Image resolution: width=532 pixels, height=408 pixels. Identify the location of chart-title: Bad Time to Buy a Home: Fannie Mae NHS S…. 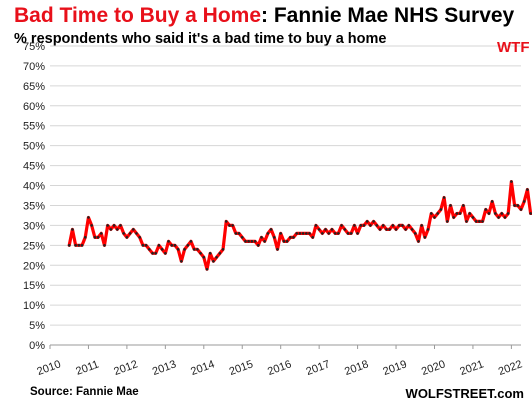
(264, 16).